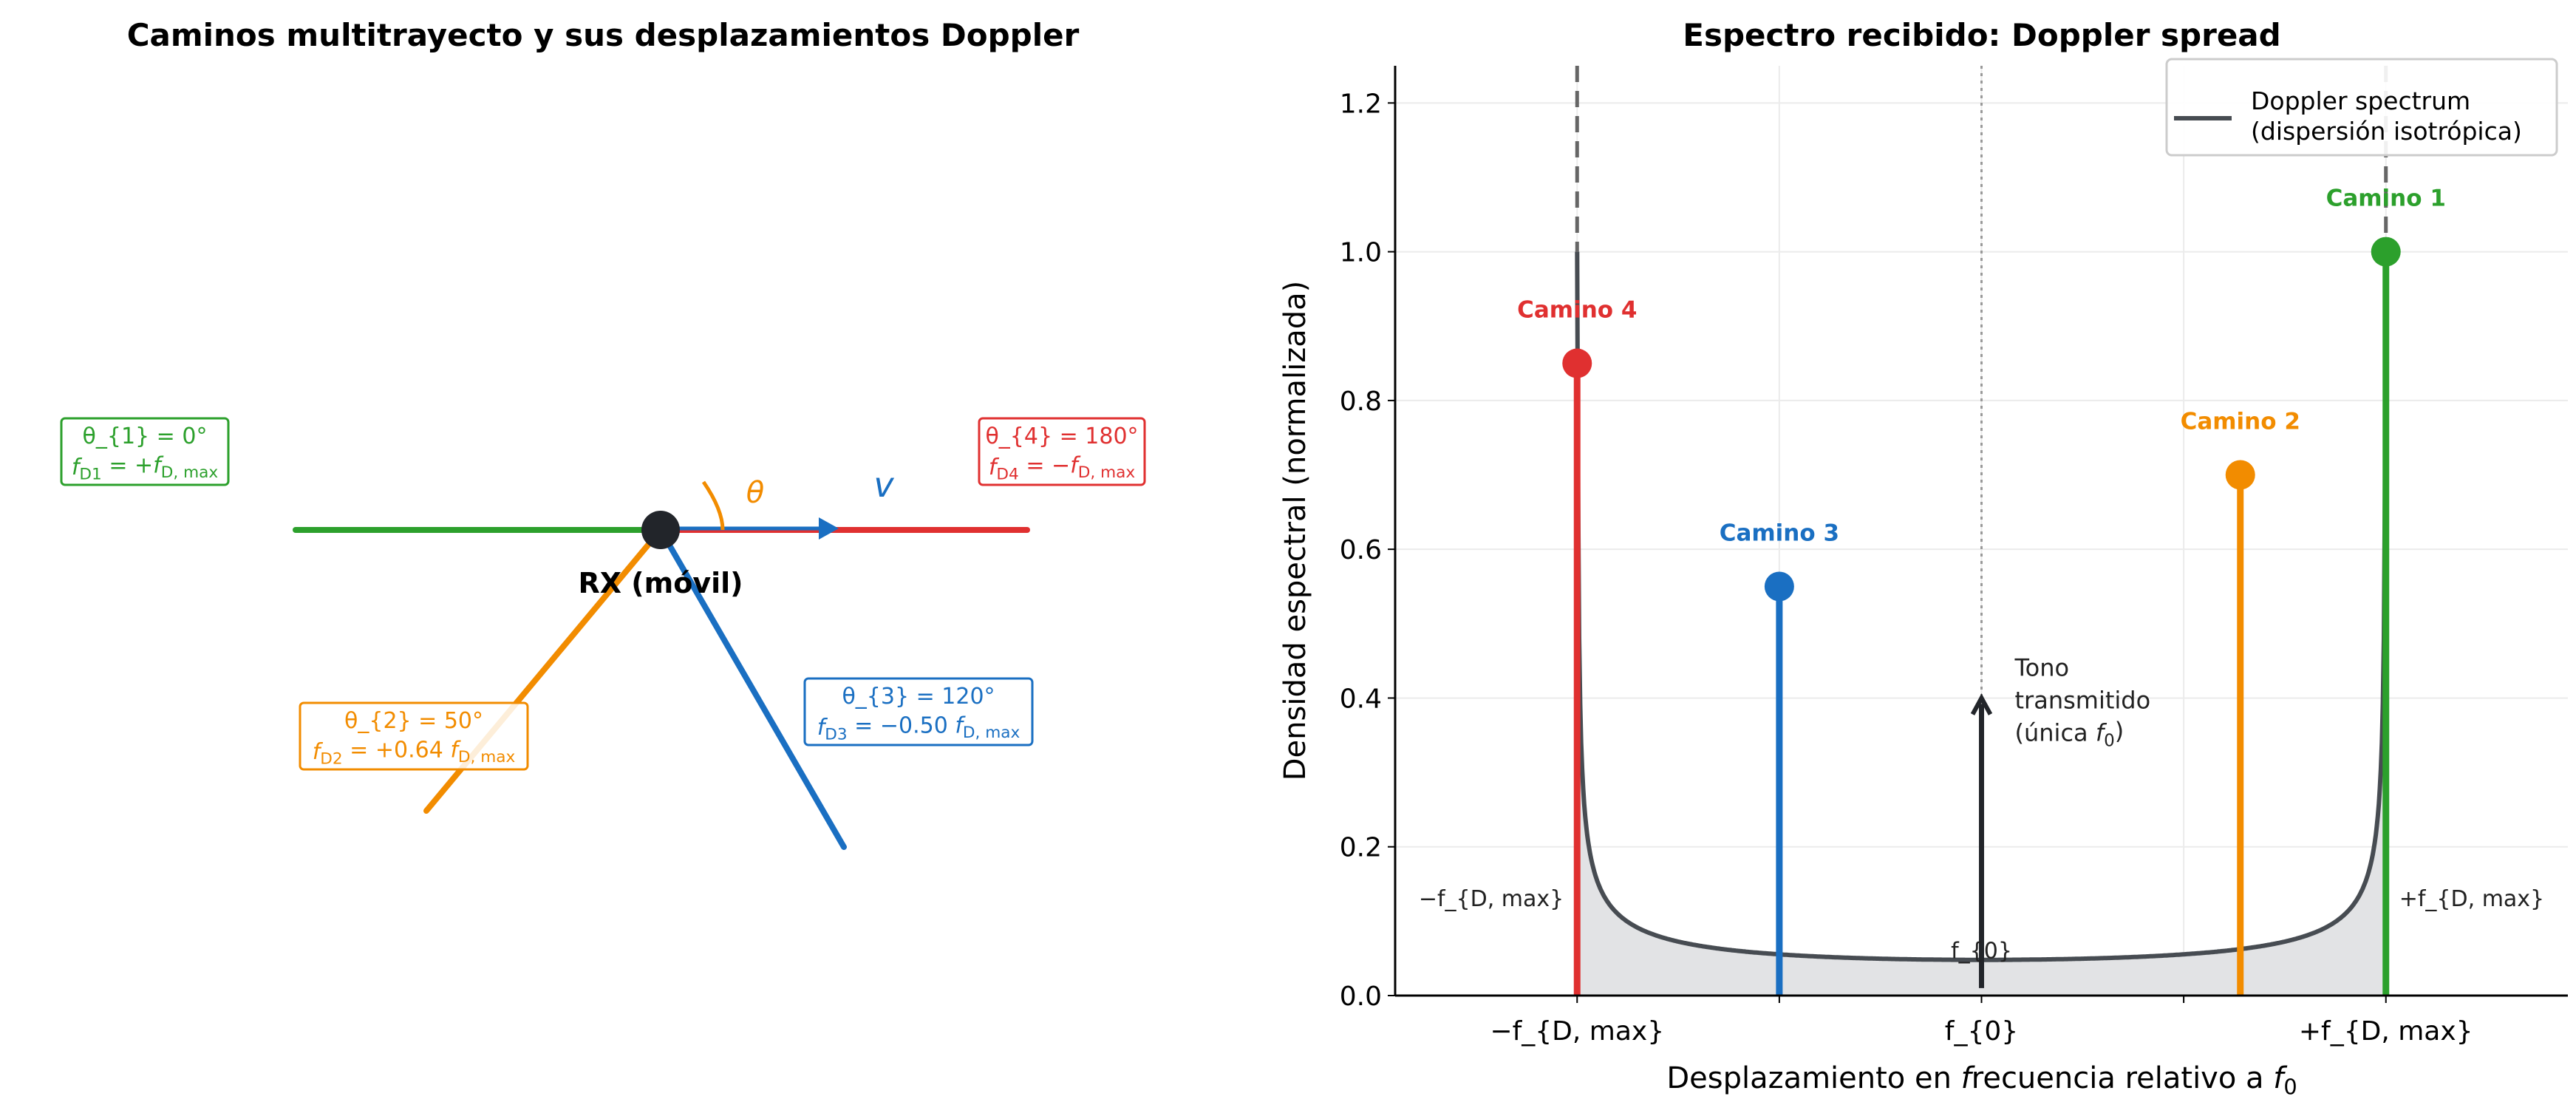 The height and width of the screenshot is (1119, 2576). I want to click on chart-title: Espectro recibido: Doppler spread, so click(1981, 35).